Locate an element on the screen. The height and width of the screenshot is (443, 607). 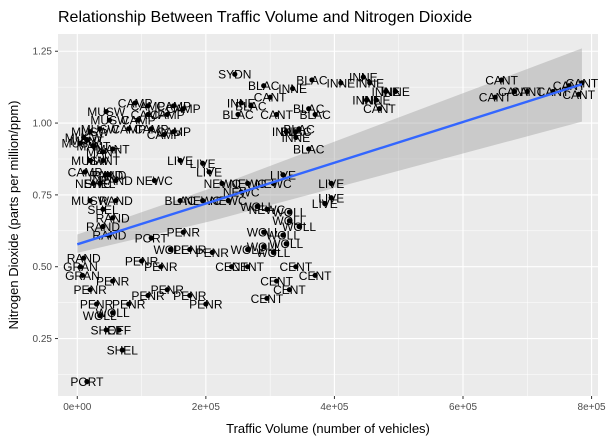
x-tick-label: 4e+05 is located at coordinates (334, 407).